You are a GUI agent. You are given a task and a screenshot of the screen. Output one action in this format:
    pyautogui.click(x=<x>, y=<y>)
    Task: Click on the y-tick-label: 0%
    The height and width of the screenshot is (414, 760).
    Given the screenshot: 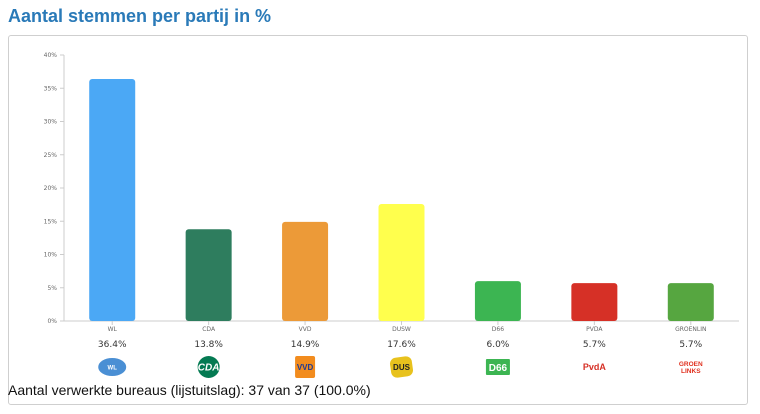 What is the action you would take?
    pyautogui.click(x=52, y=321)
    